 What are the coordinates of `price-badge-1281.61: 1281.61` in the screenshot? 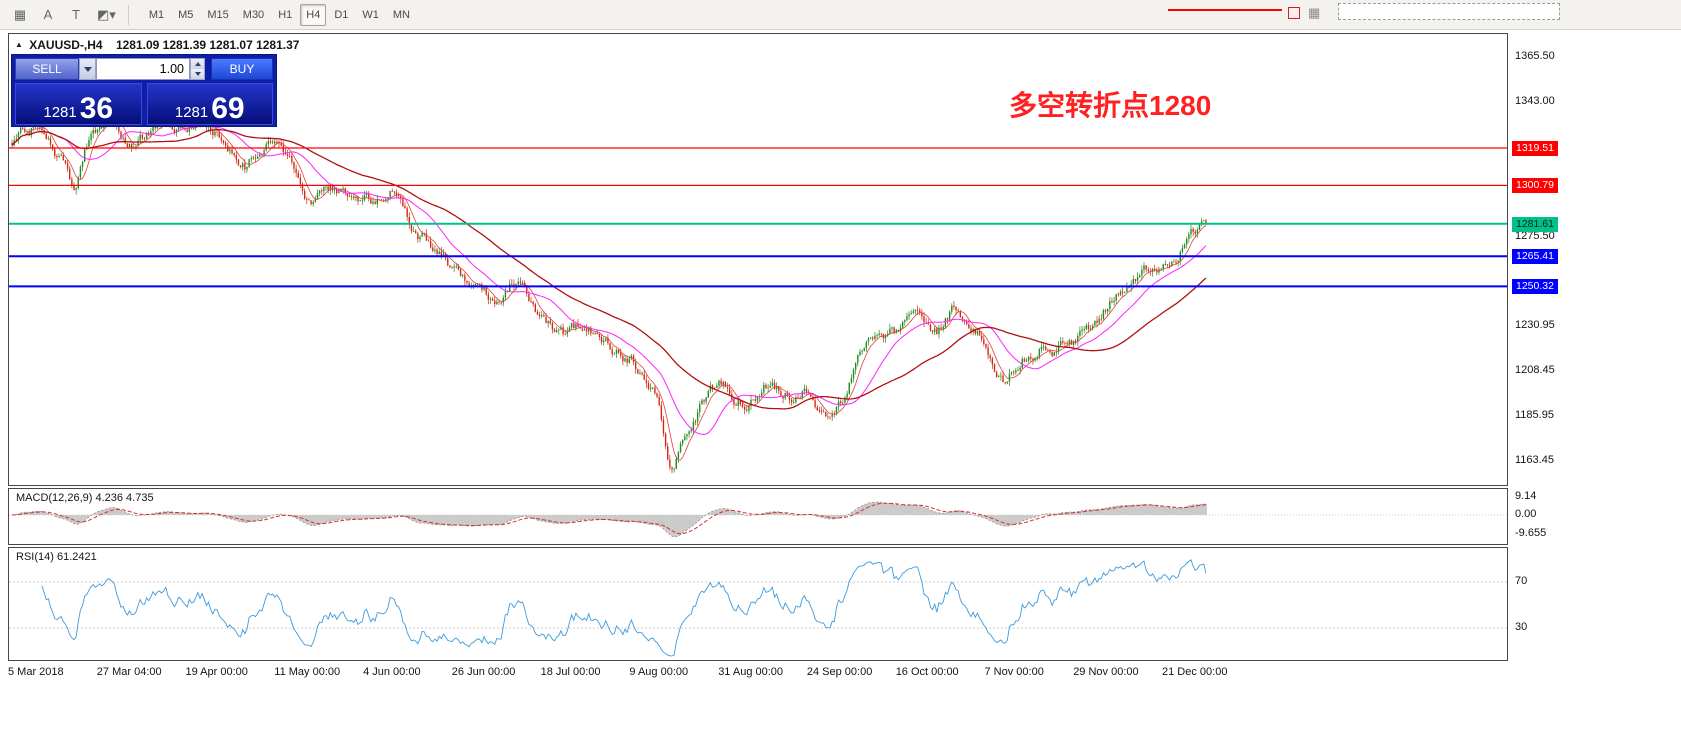 It's located at (1535, 224).